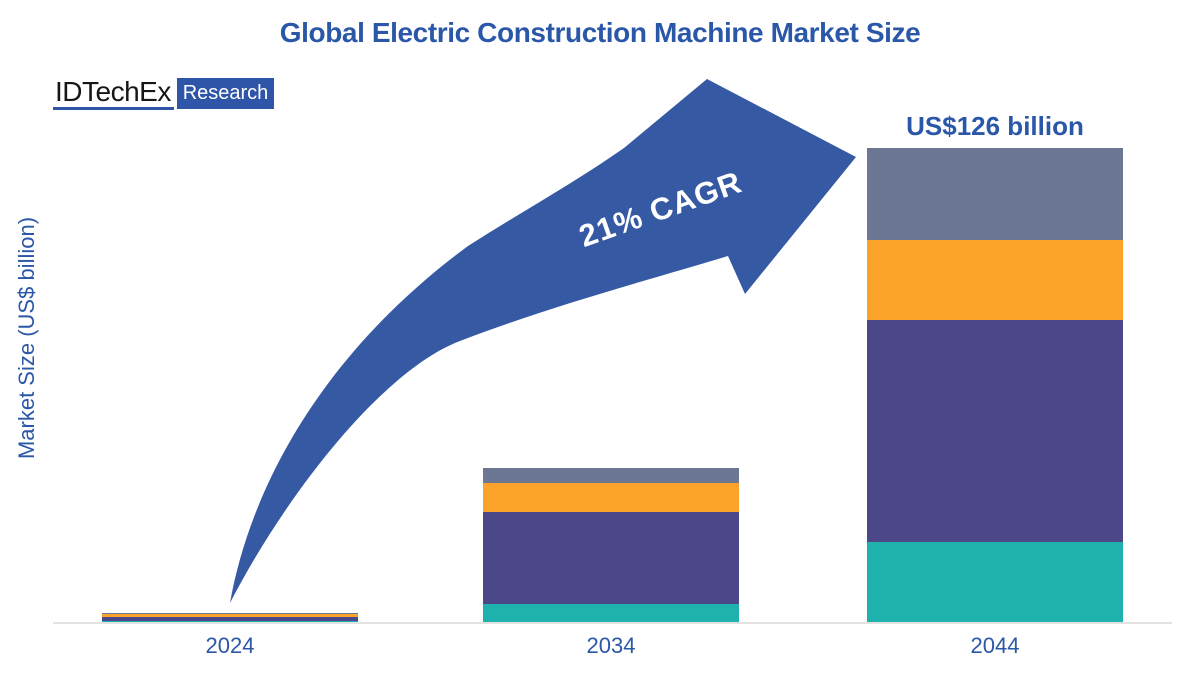 This screenshot has height=675, width=1200. What do you see at coordinates (113, 108) in the screenshot?
I see `logo-underline` at bounding box center [113, 108].